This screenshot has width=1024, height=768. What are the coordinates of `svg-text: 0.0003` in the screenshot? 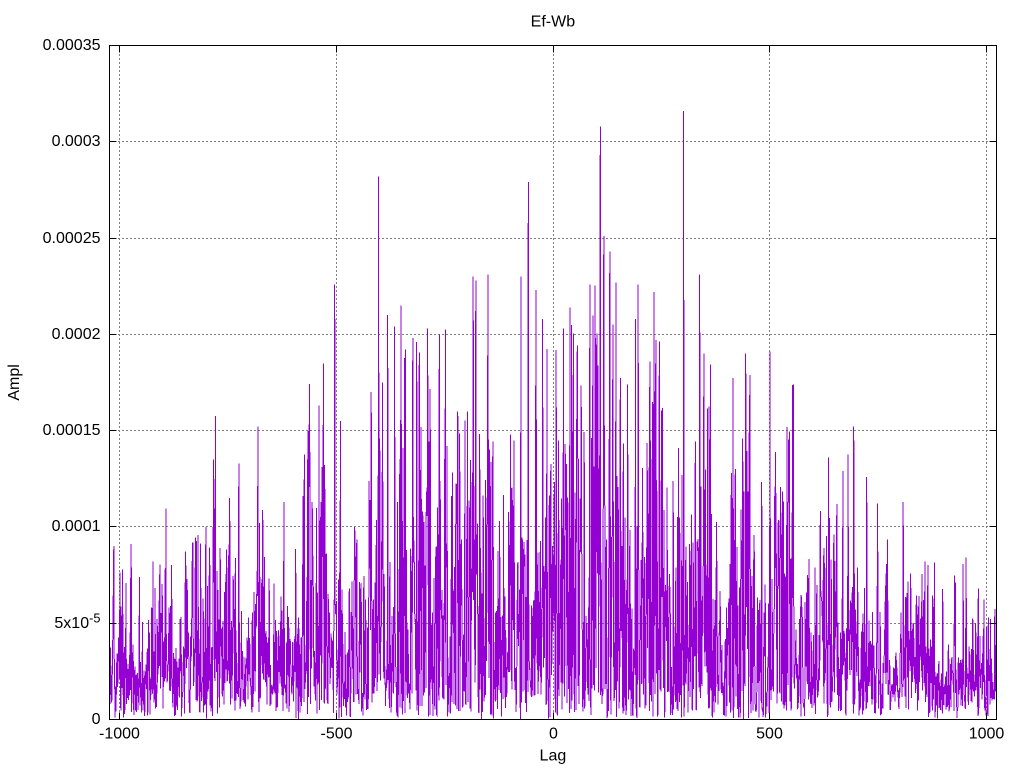 It's located at (76, 141).